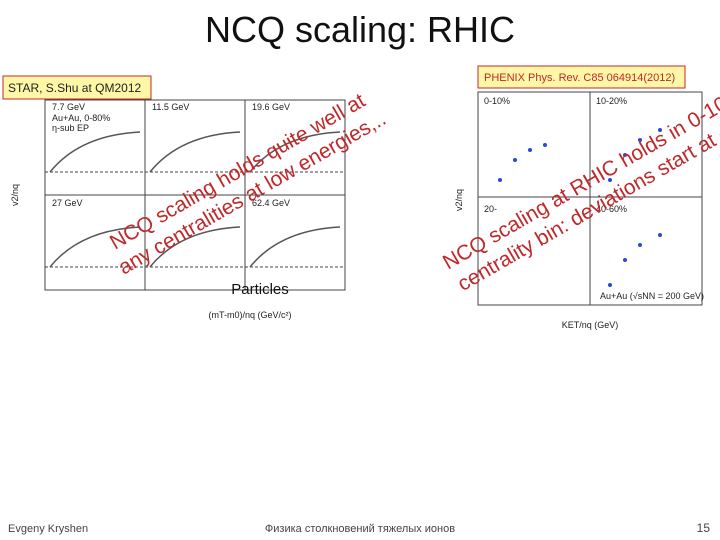  Describe the element at coordinates (490, 209) in the screenshot. I see `panel-label: 20-` at that location.